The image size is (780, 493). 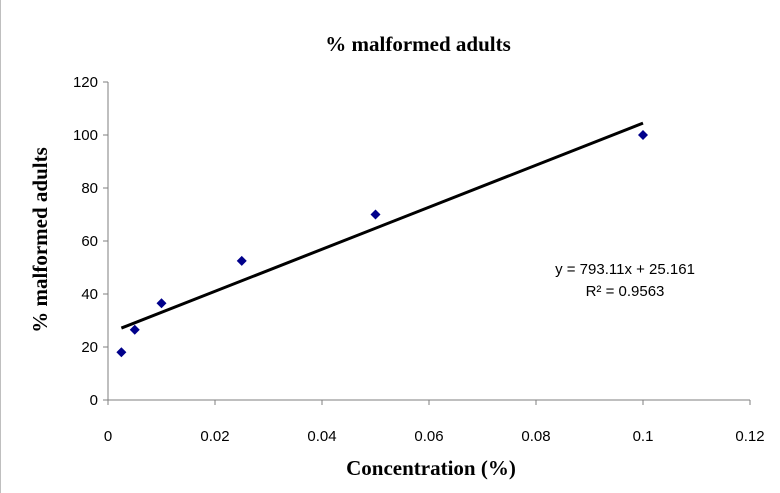 I want to click on y-tick-label: 120, so click(x=85, y=82).